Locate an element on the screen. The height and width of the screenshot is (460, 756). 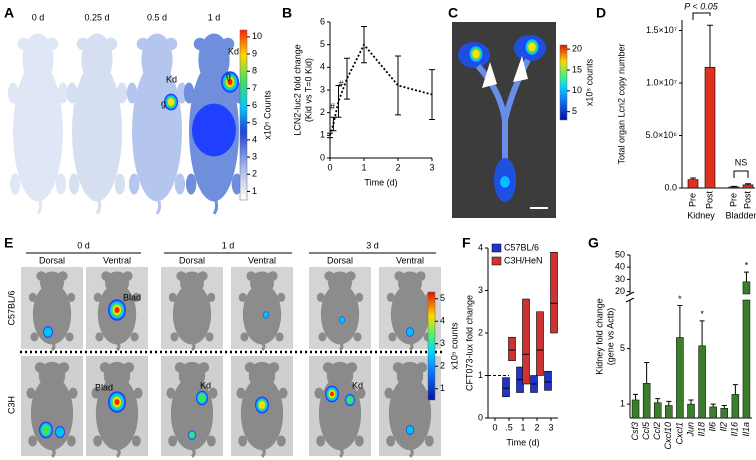
colorbar-tick-label: 15 is located at coordinates (577, 69).